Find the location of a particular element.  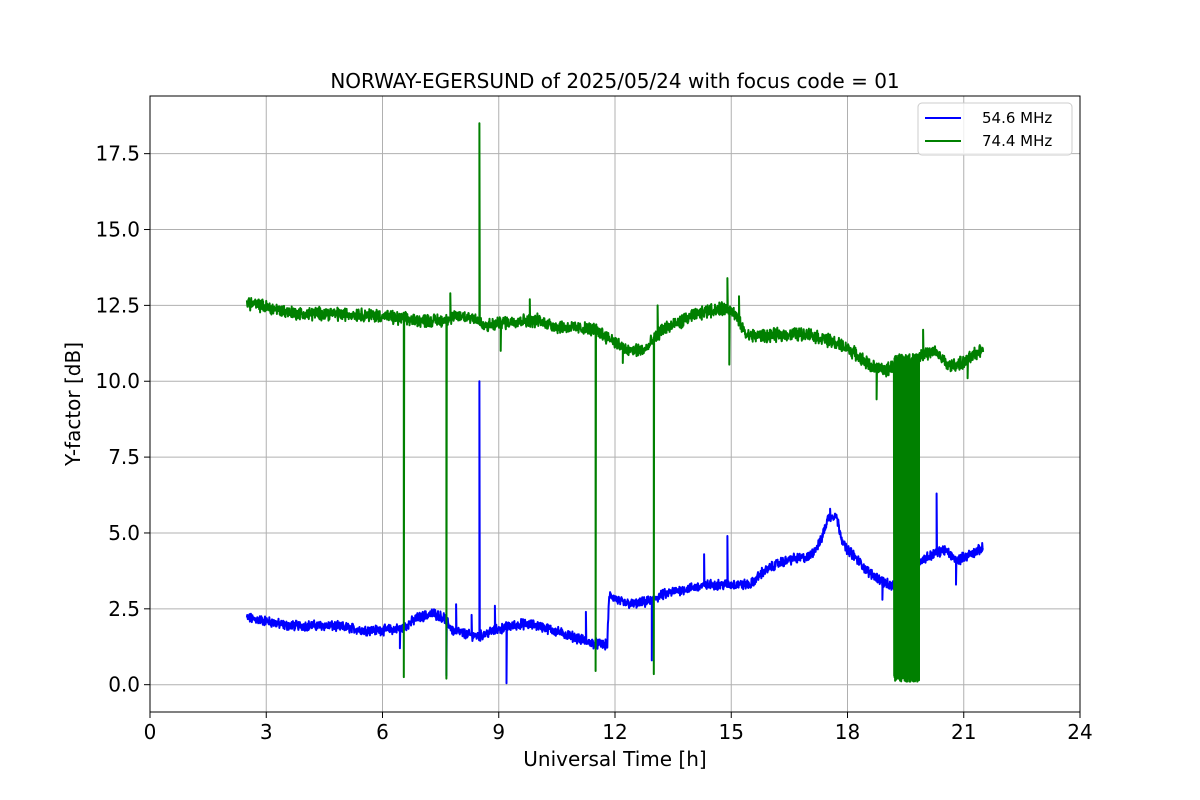

y-tick-label: 10.0 is located at coordinates (117, 381).